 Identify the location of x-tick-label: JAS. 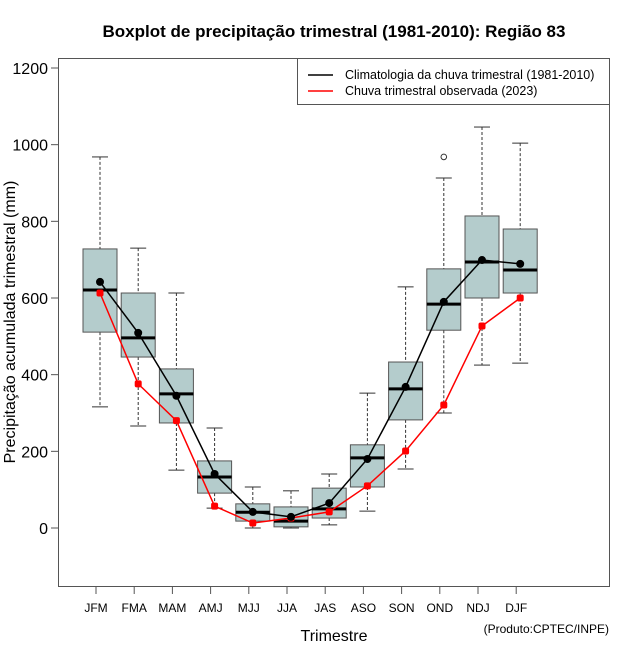
(325, 608).